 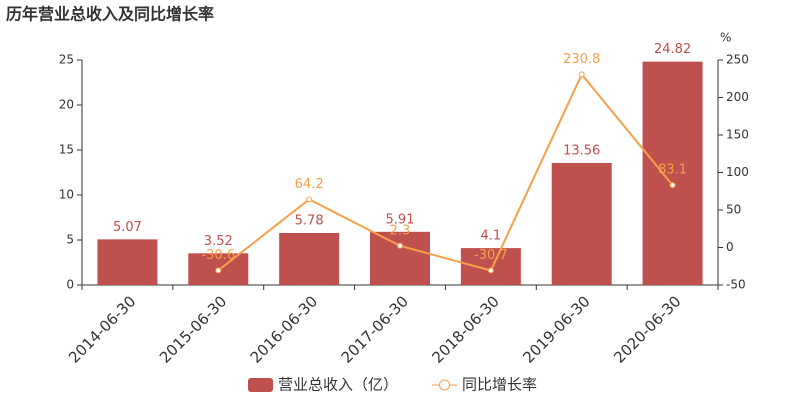 What do you see at coordinates (737, 97) in the screenshot?
I see `y2-tick-label: 200` at bounding box center [737, 97].